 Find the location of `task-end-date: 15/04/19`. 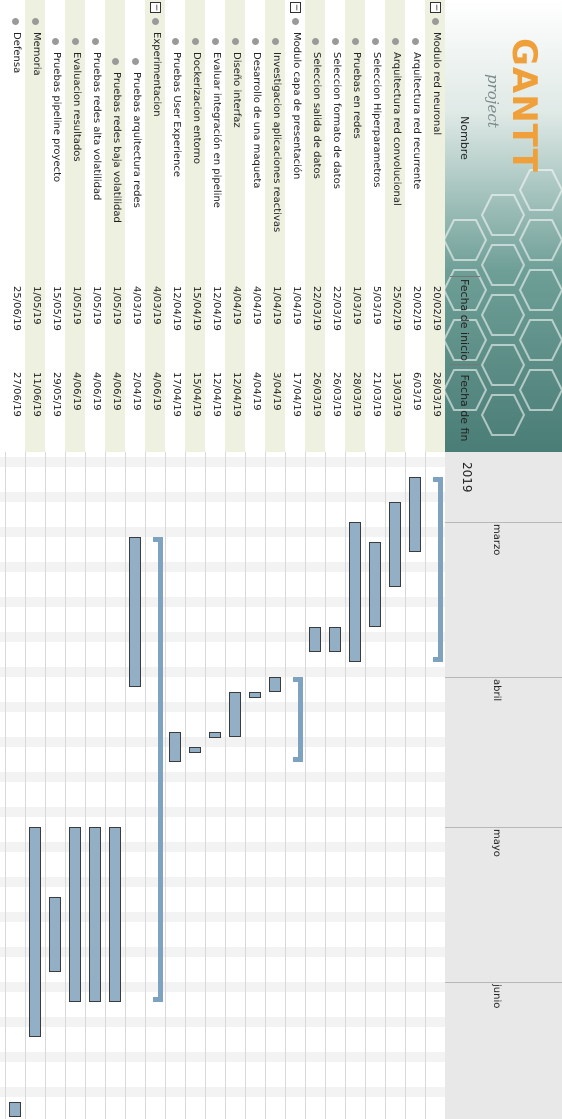

task-end-date: 15/04/19 is located at coordinates (196, 394).